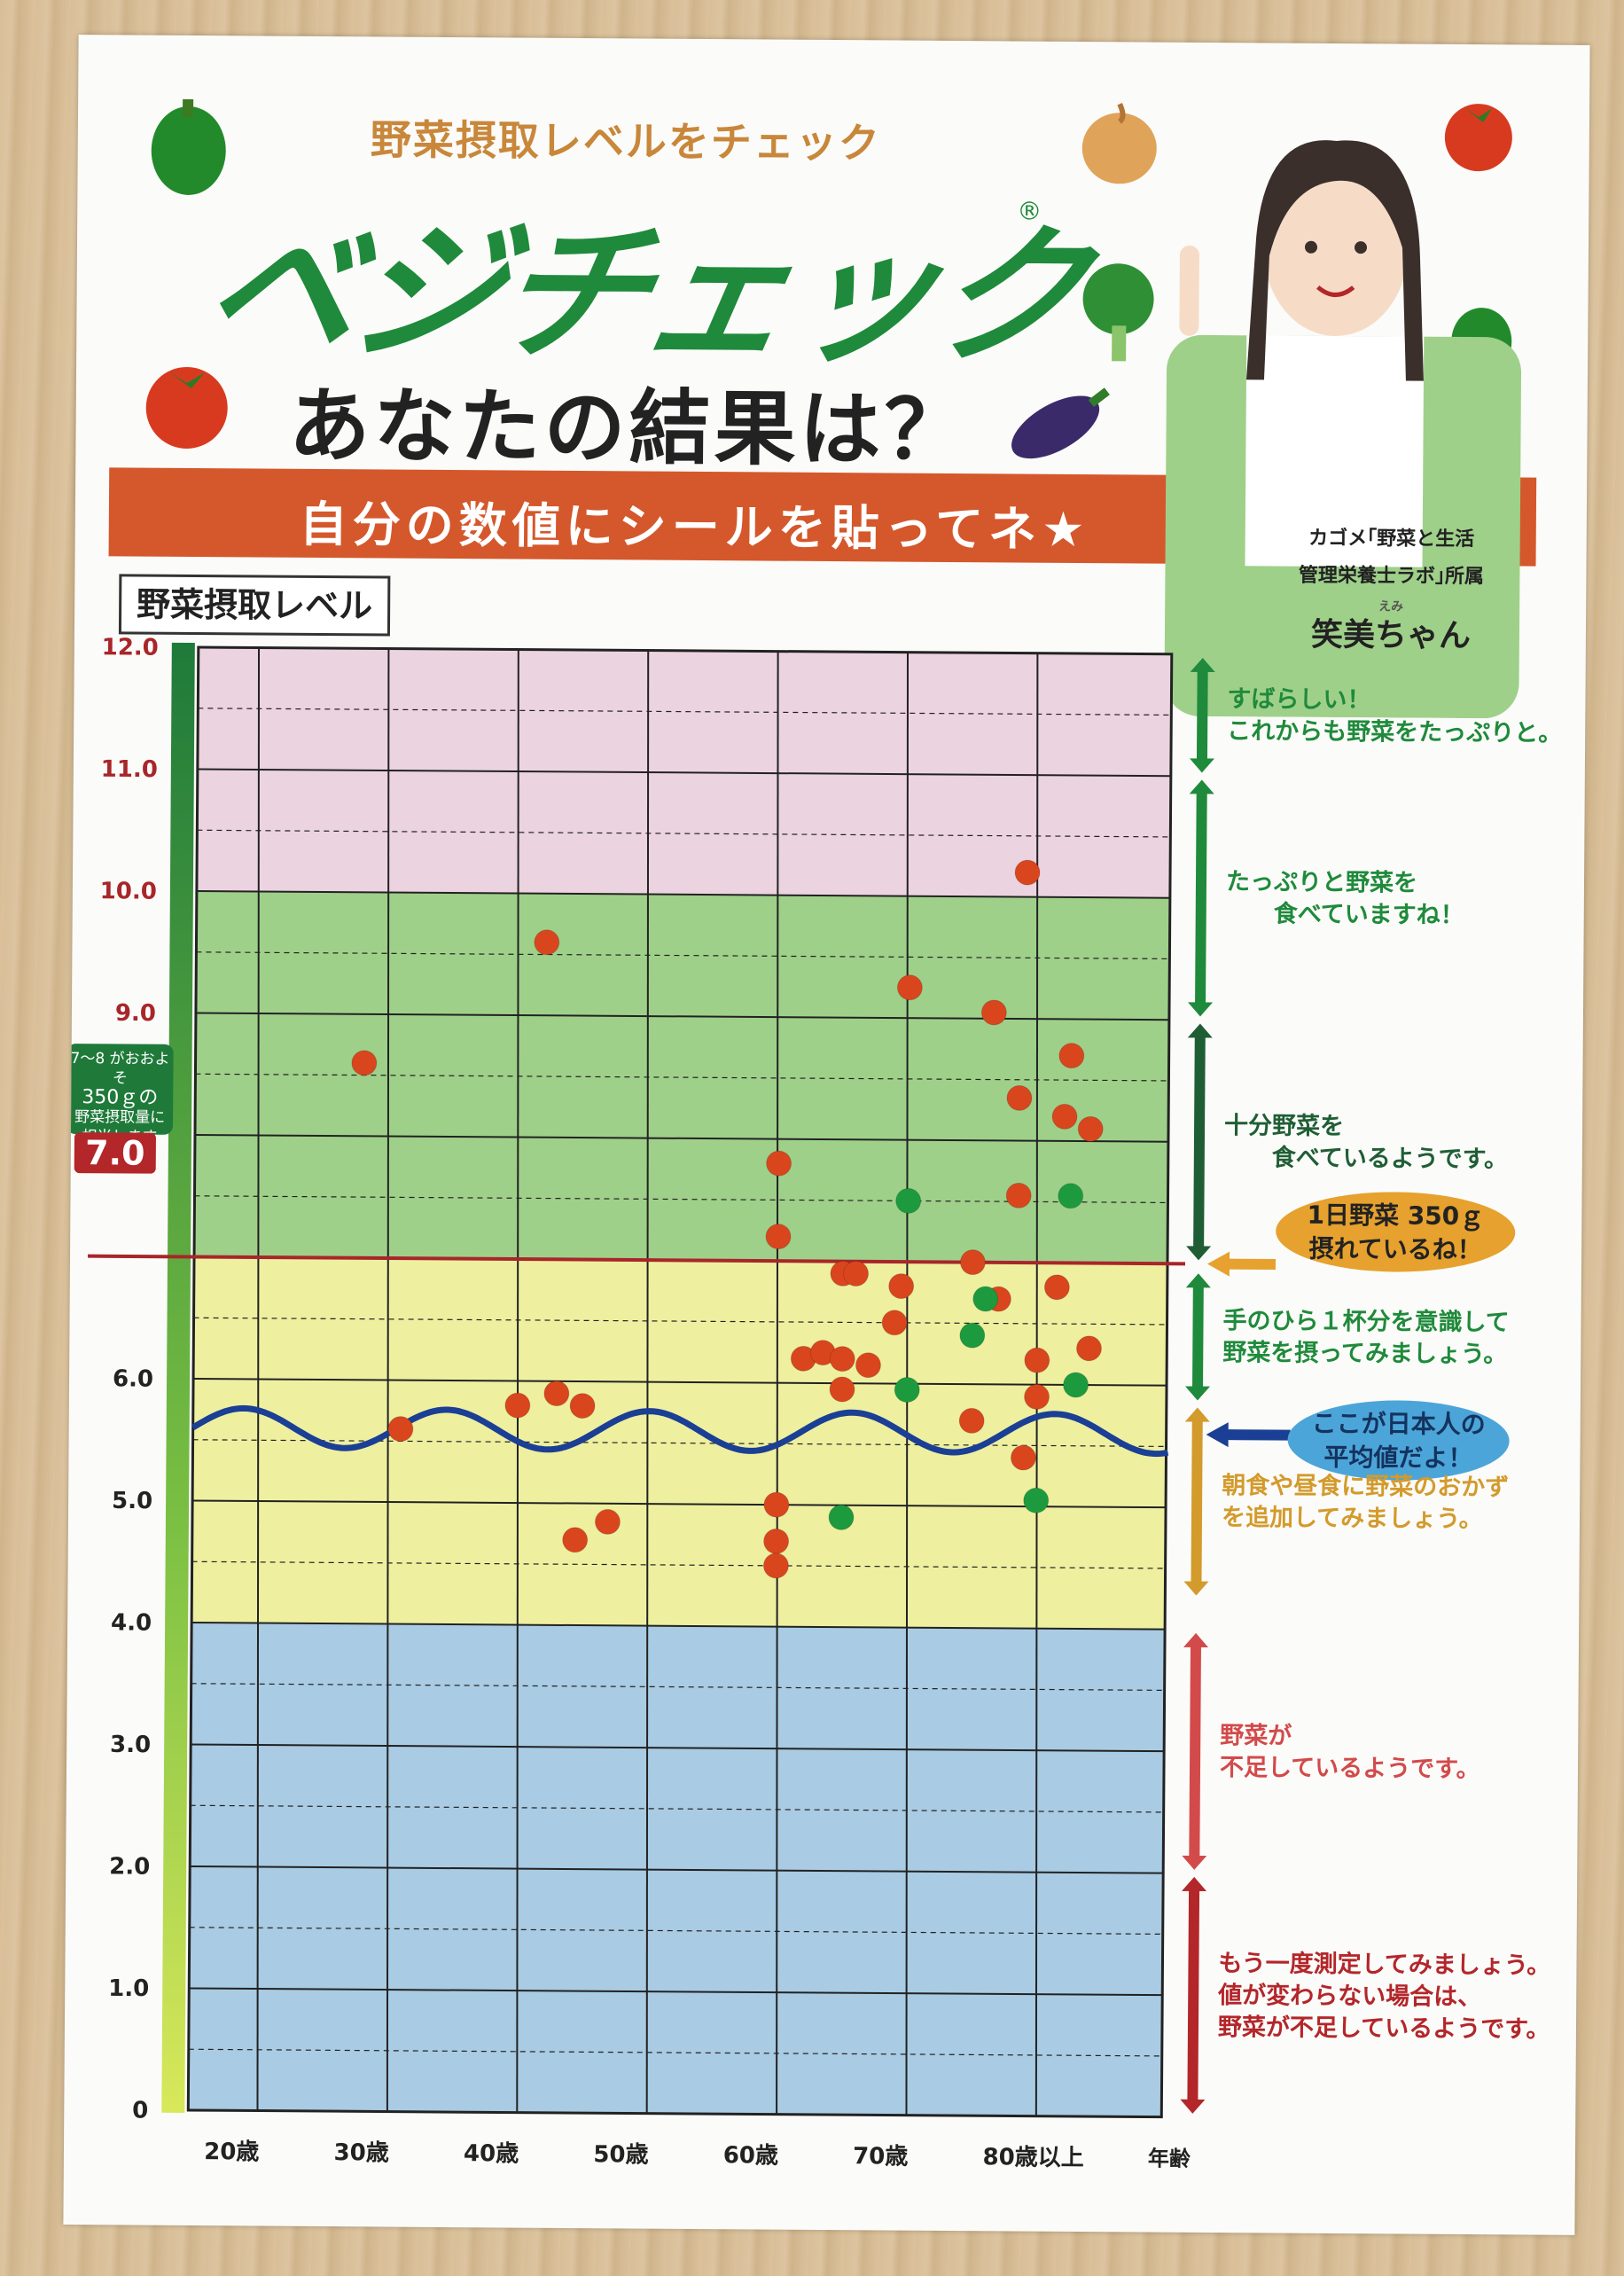 The width and height of the screenshot is (1624, 2276). I want to click on range-message: 朝食や昼食に野菜のおかず を追加してみましょう。, so click(1365, 1502).